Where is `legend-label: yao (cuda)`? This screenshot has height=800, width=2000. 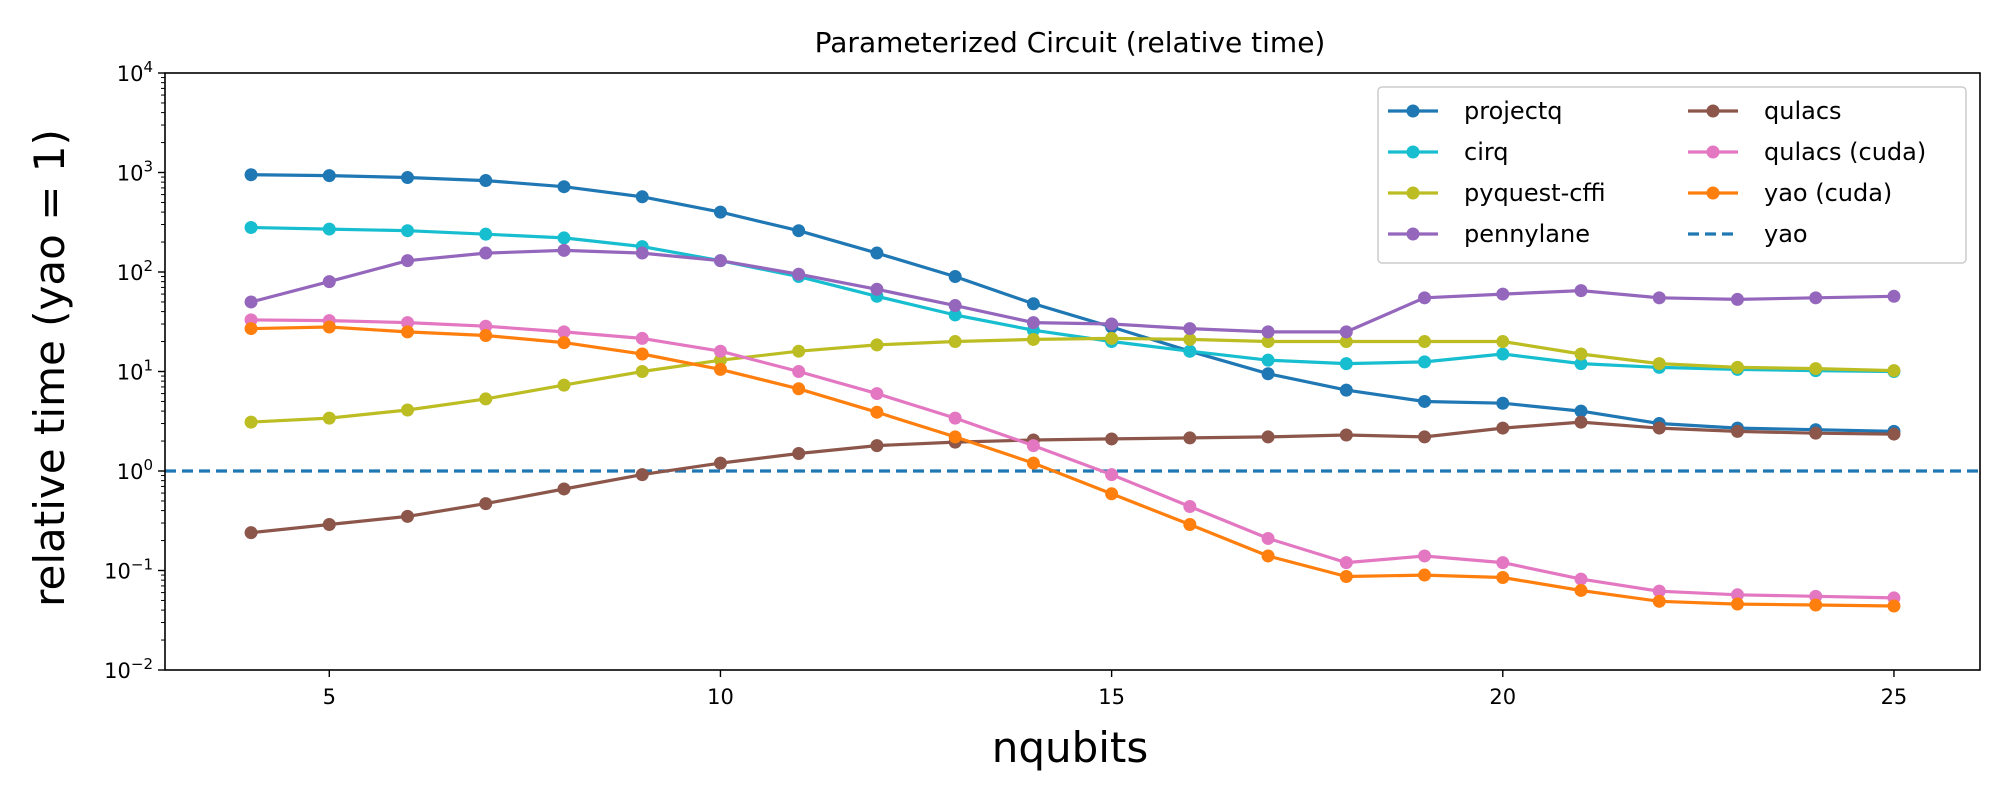 legend-label: yao (cuda) is located at coordinates (1828, 193).